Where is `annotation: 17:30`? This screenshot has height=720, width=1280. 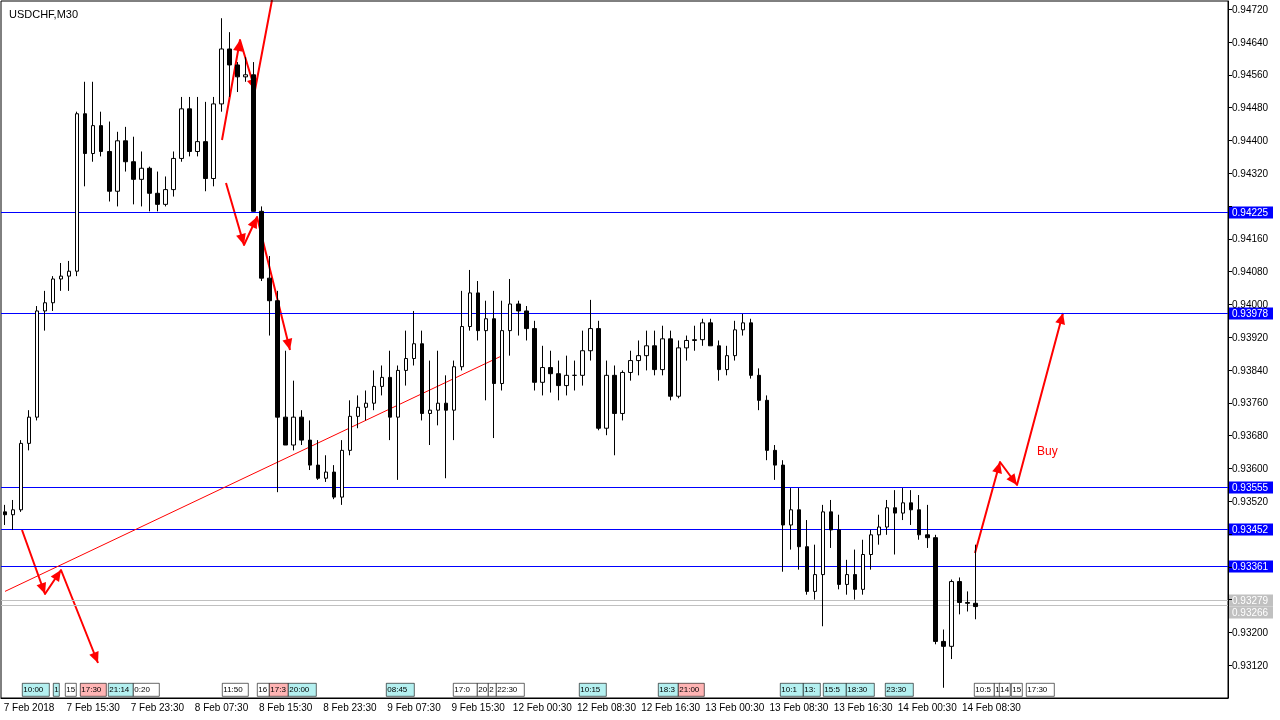
annotation: 17:30 is located at coordinates (91, 689).